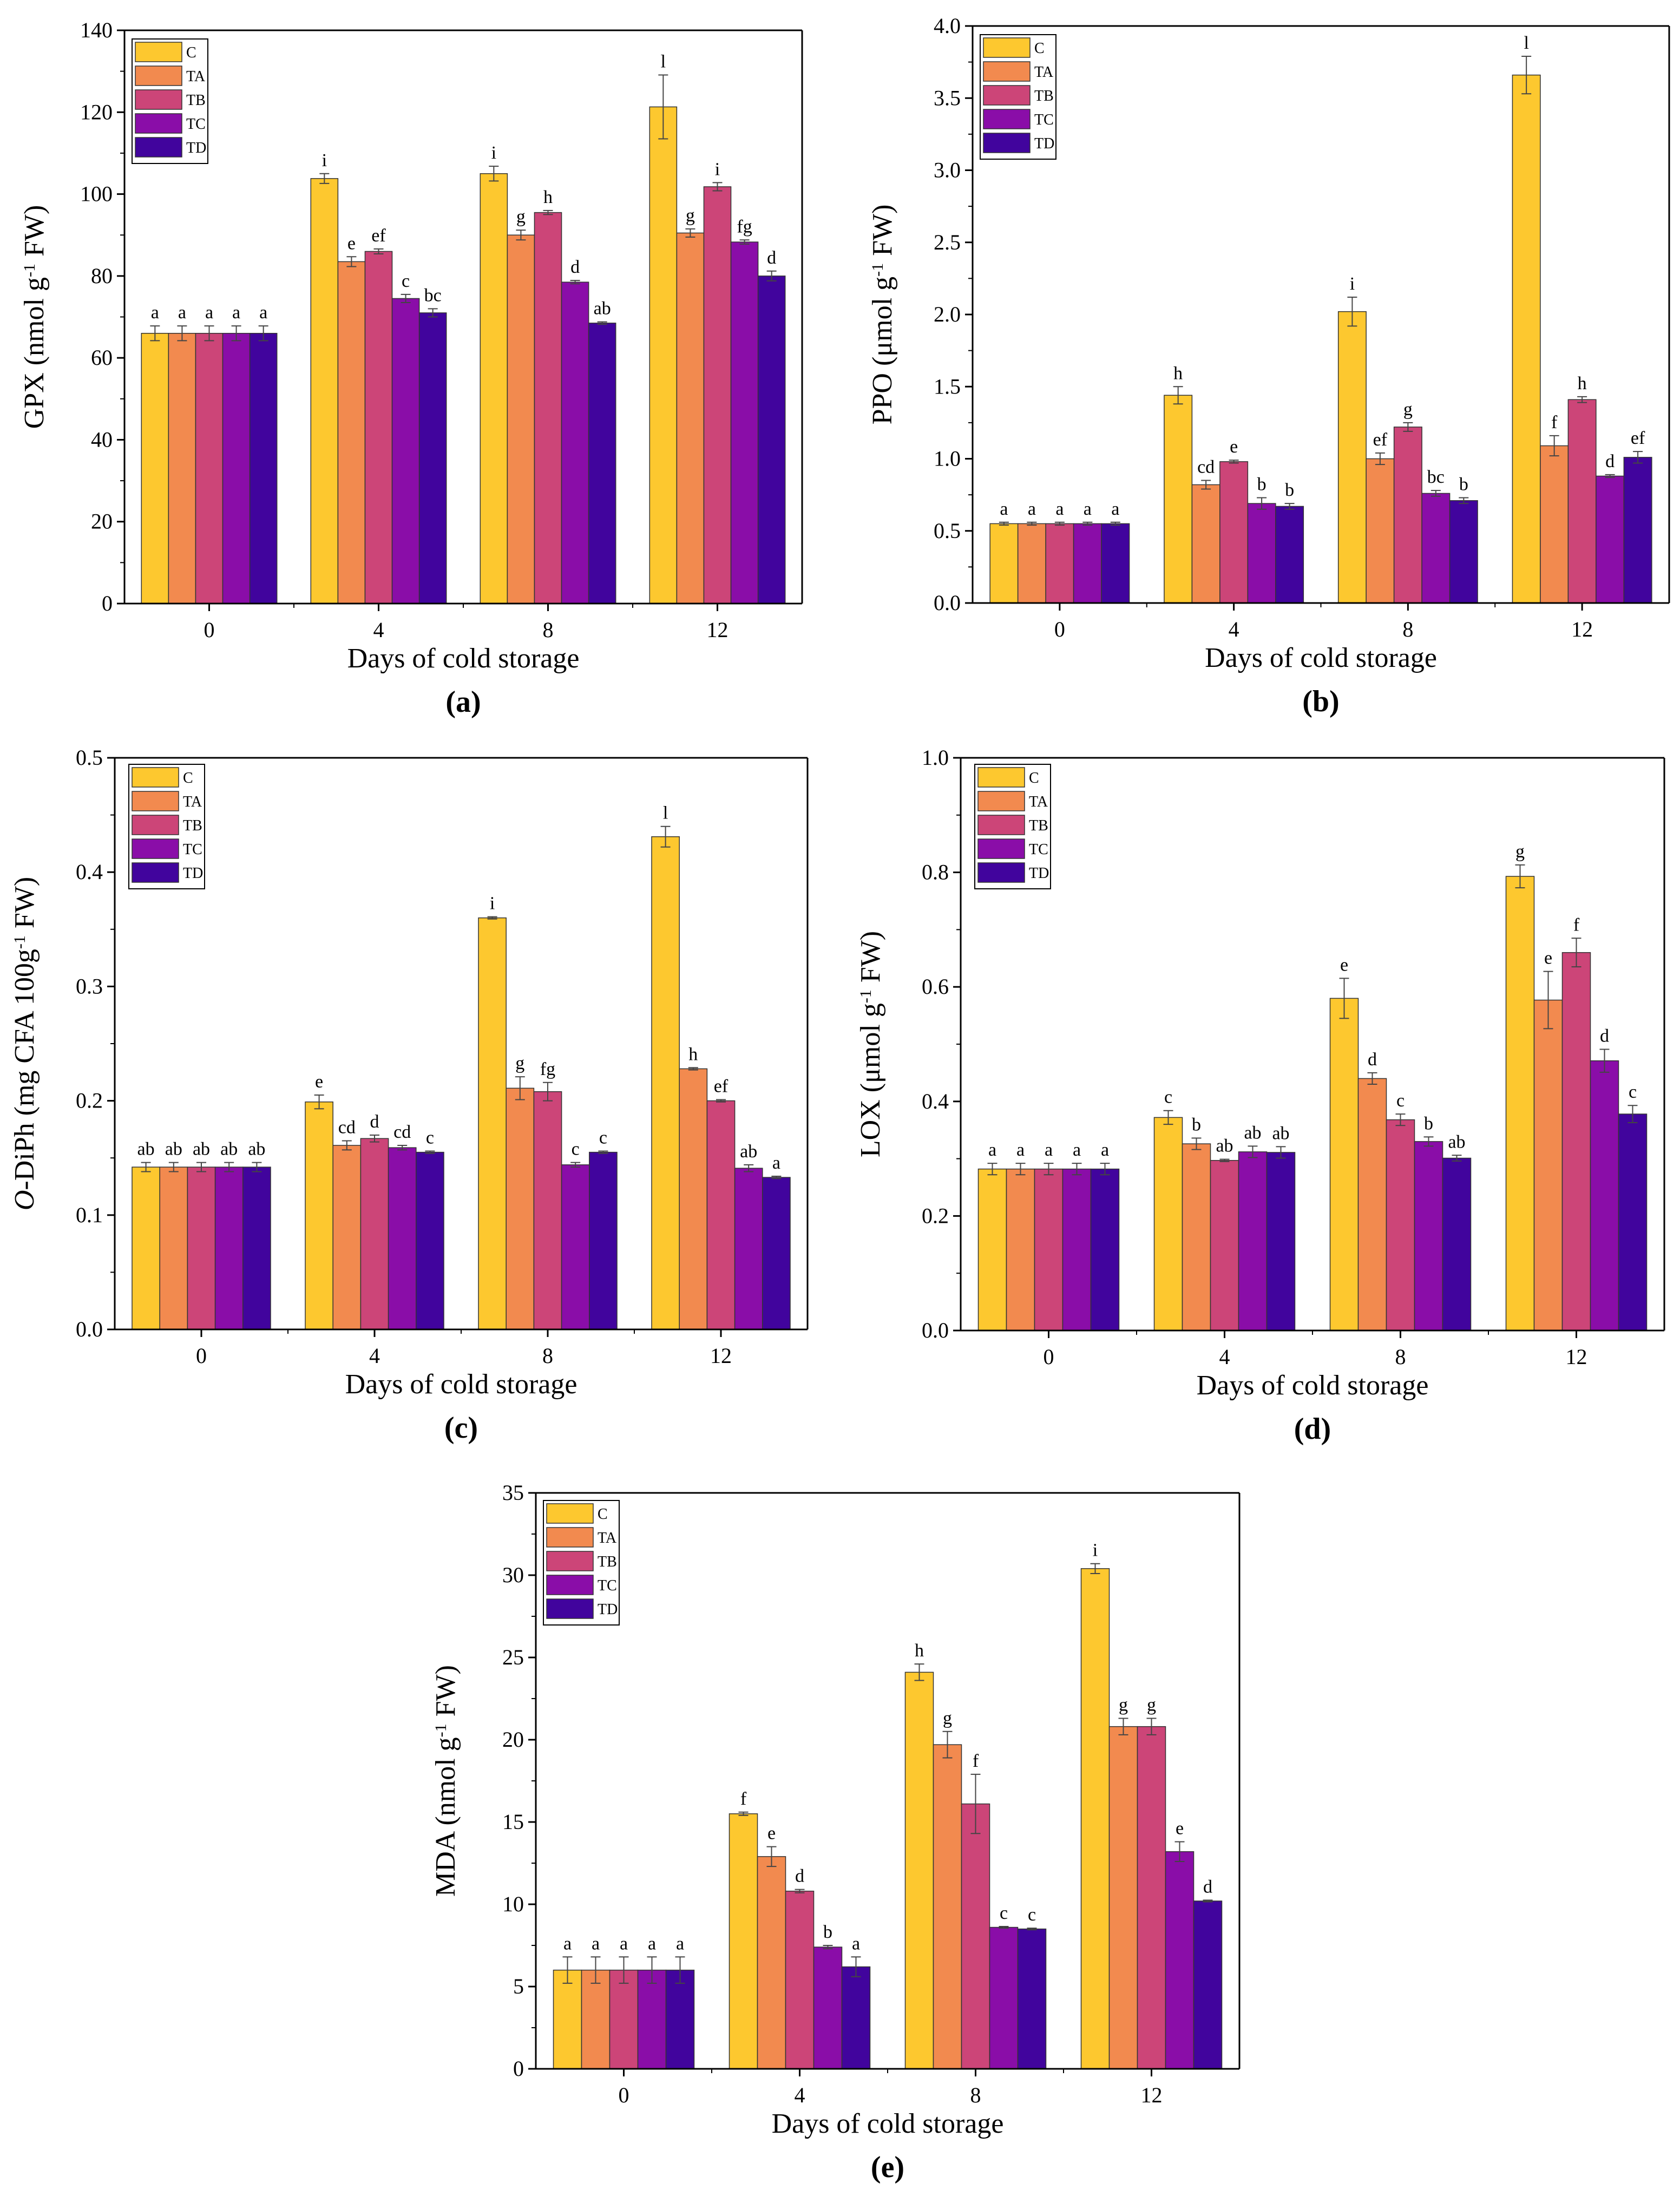 Image resolution: width=1680 pixels, height=2189 pixels. I want to click on sig-letter-TB-day-12: ef, so click(721, 1086).